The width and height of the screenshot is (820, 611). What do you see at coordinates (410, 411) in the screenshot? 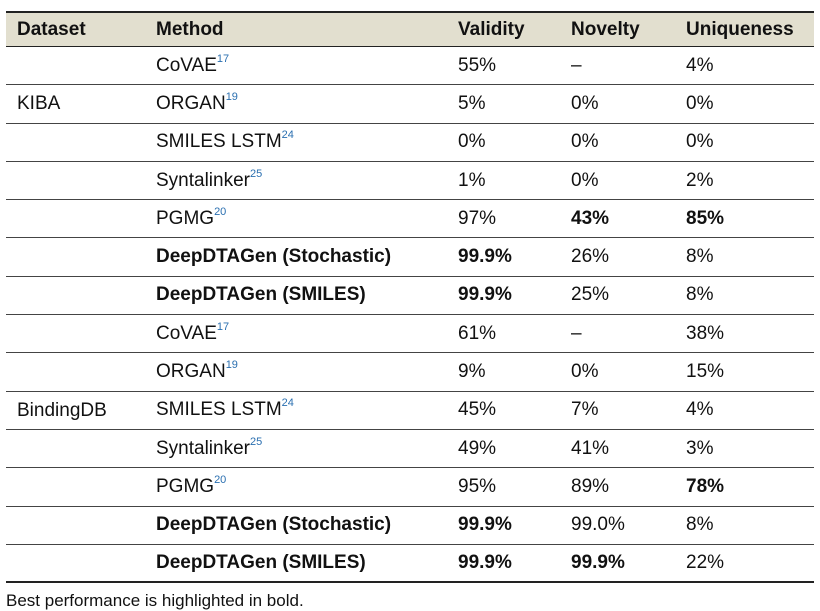
I see `table-row: SMILES LSTM24 45% 7% 4%` at bounding box center [410, 411].